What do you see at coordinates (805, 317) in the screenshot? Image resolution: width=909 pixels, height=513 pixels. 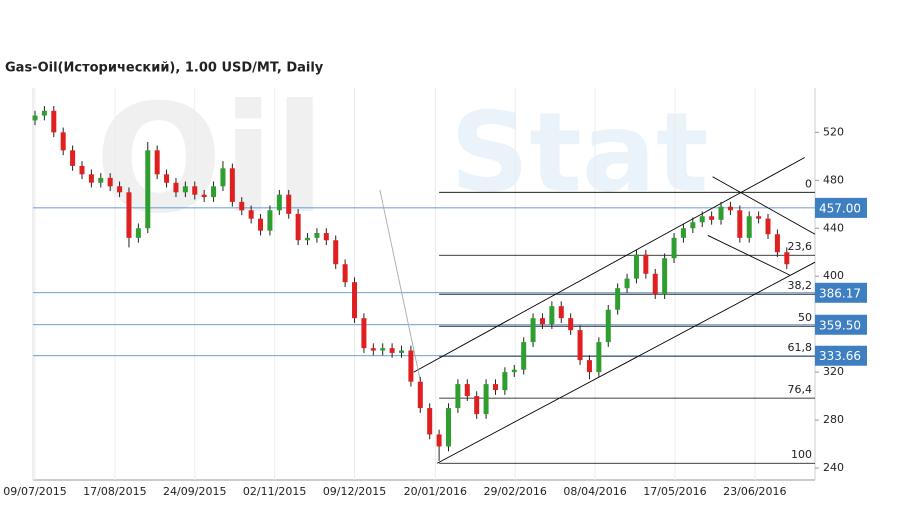 I see `fib-label: 50` at bounding box center [805, 317].